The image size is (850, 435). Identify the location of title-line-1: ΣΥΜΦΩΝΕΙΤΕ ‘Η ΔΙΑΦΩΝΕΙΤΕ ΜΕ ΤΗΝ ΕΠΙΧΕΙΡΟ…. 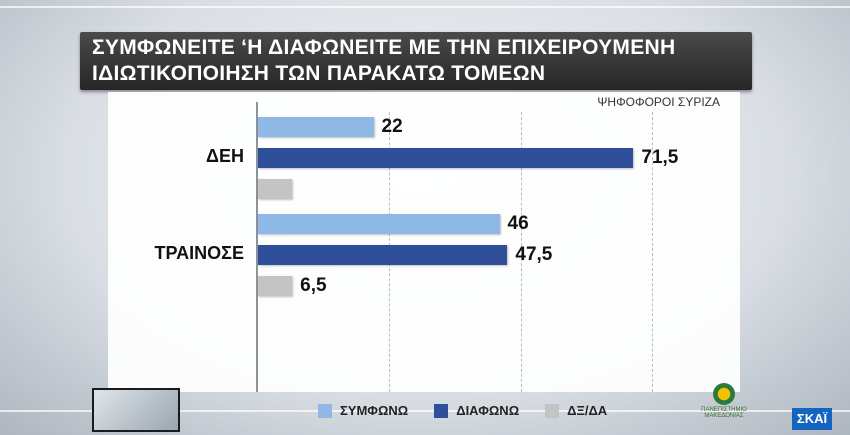
(384, 47).